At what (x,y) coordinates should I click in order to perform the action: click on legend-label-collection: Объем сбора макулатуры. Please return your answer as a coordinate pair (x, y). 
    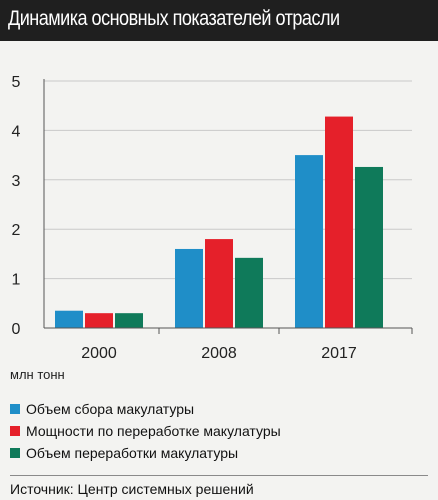
    Looking at the image, I should click on (110, 409).